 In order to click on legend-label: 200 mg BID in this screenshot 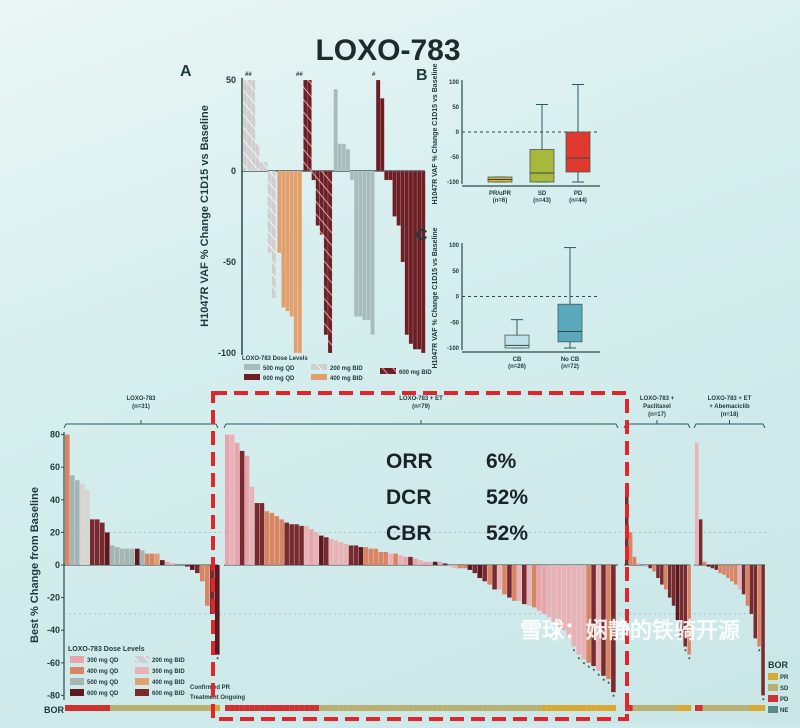, I will do `click(168, 661)`.